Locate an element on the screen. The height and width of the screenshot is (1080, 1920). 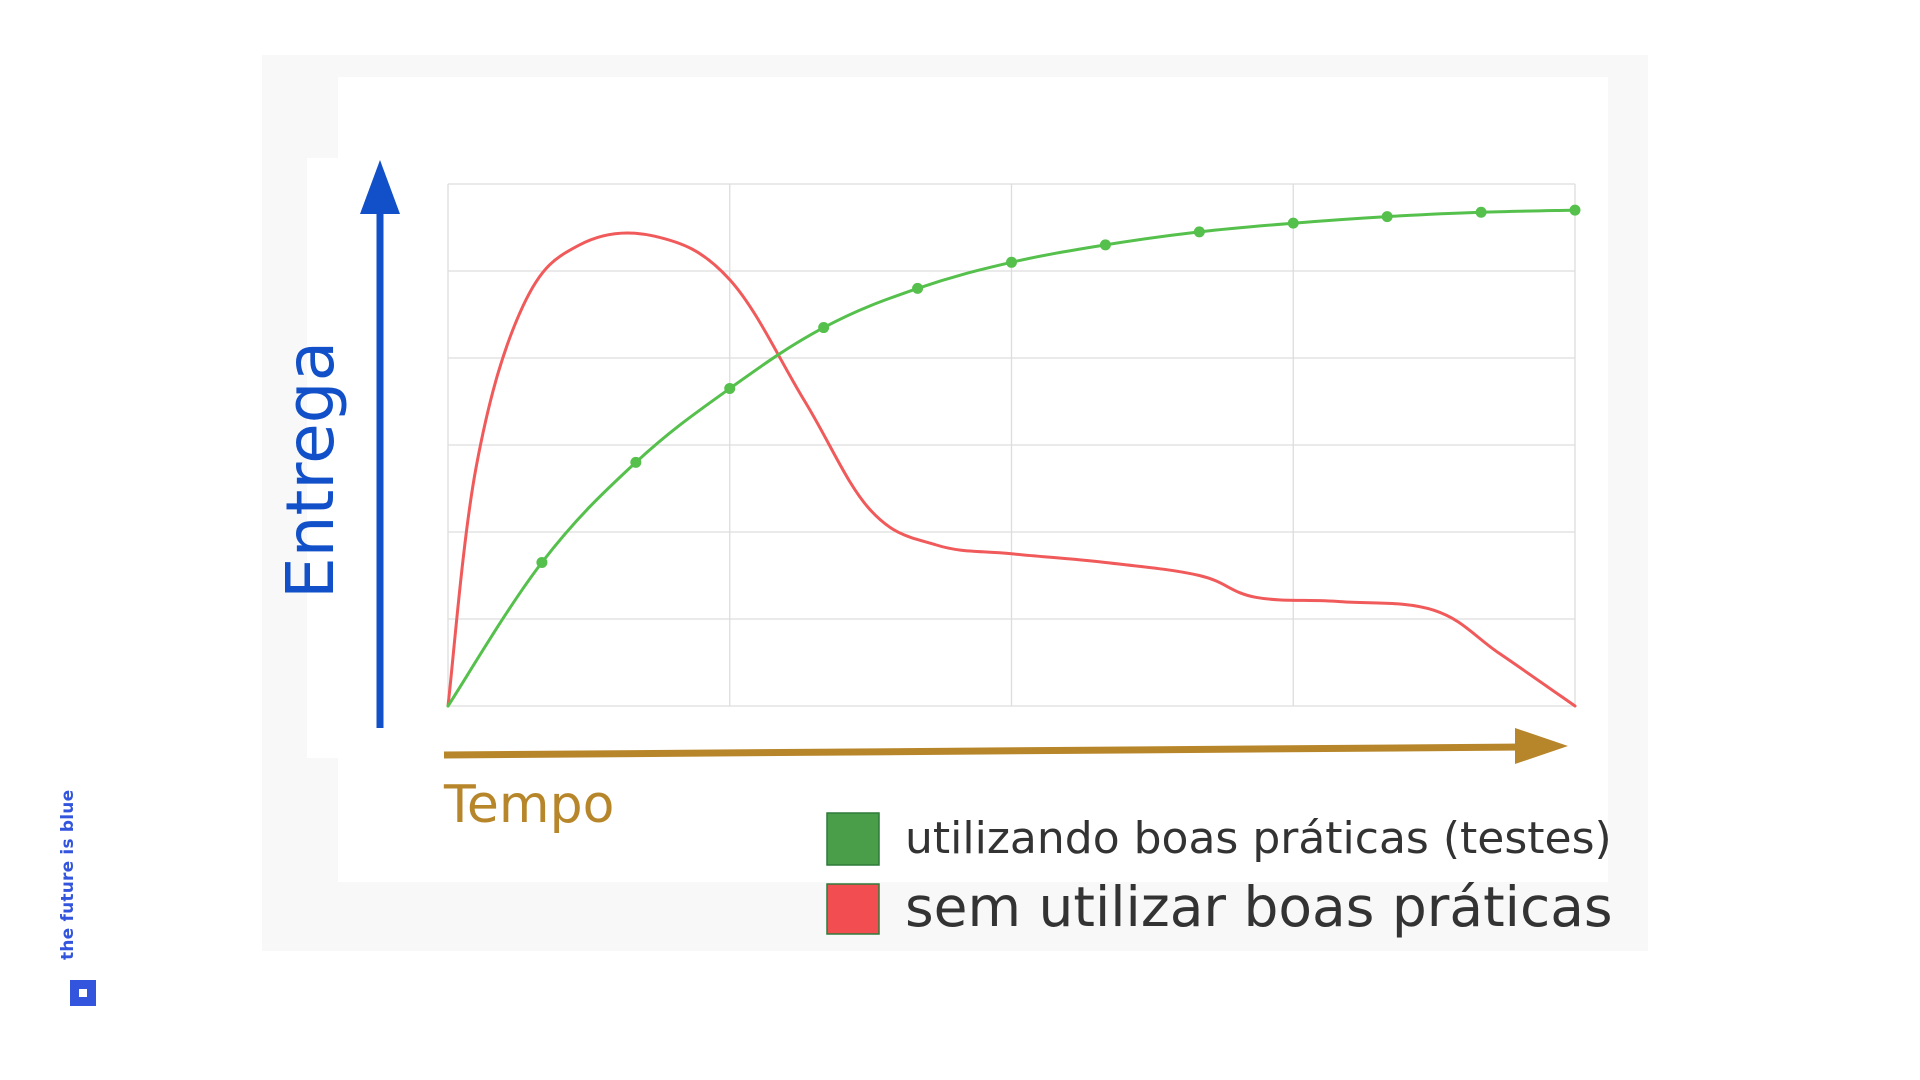
brand-tagline: the future is blue is located at coordinates (68, 874).